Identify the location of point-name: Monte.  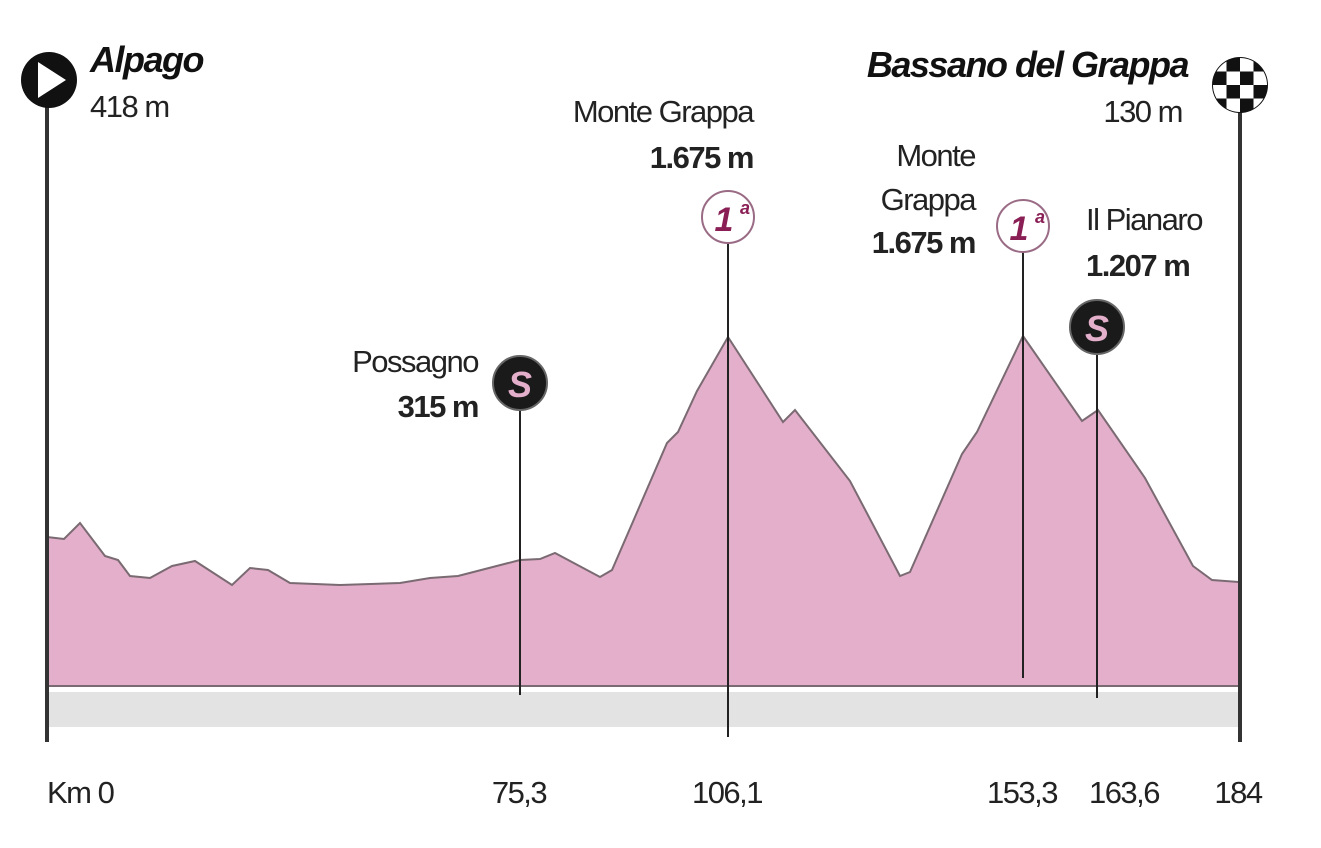
(935, 155).